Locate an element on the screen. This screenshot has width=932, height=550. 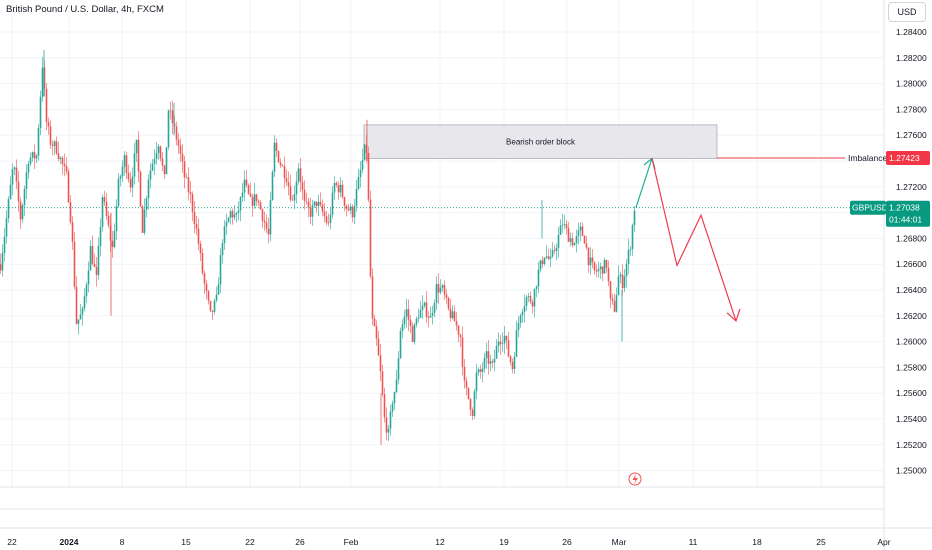
price-tick-label: 1.26400 is located at coordinates (911, 290).